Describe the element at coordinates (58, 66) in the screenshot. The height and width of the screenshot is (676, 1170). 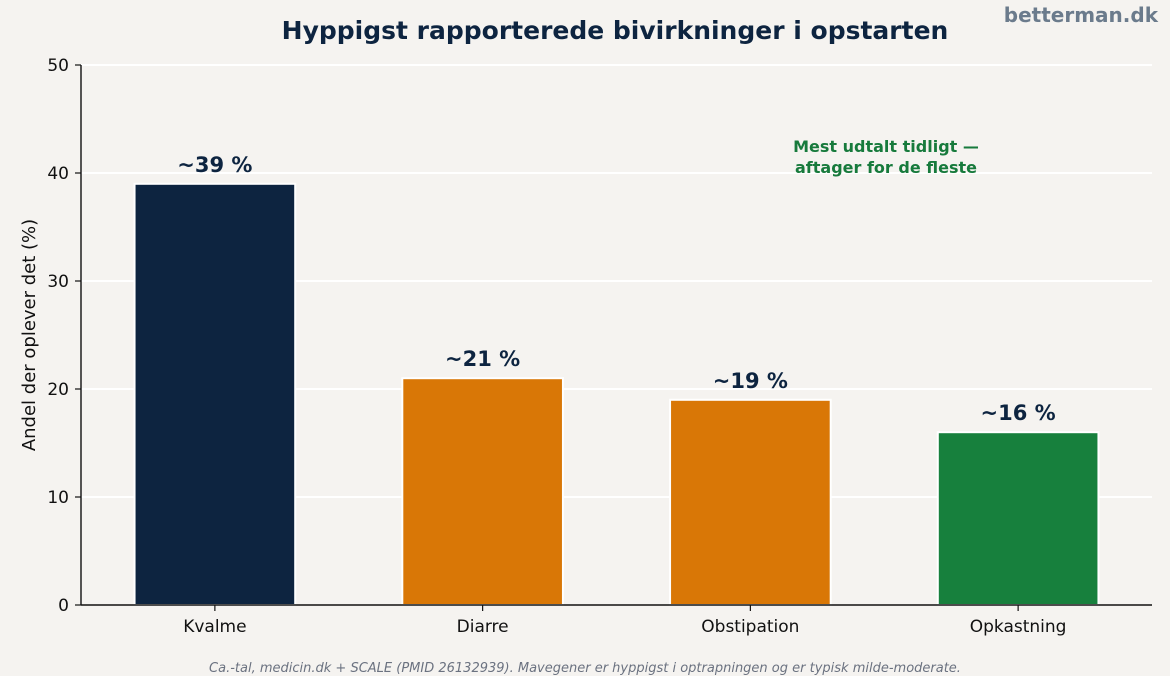
I see `y-tick-label: 50` at that location.